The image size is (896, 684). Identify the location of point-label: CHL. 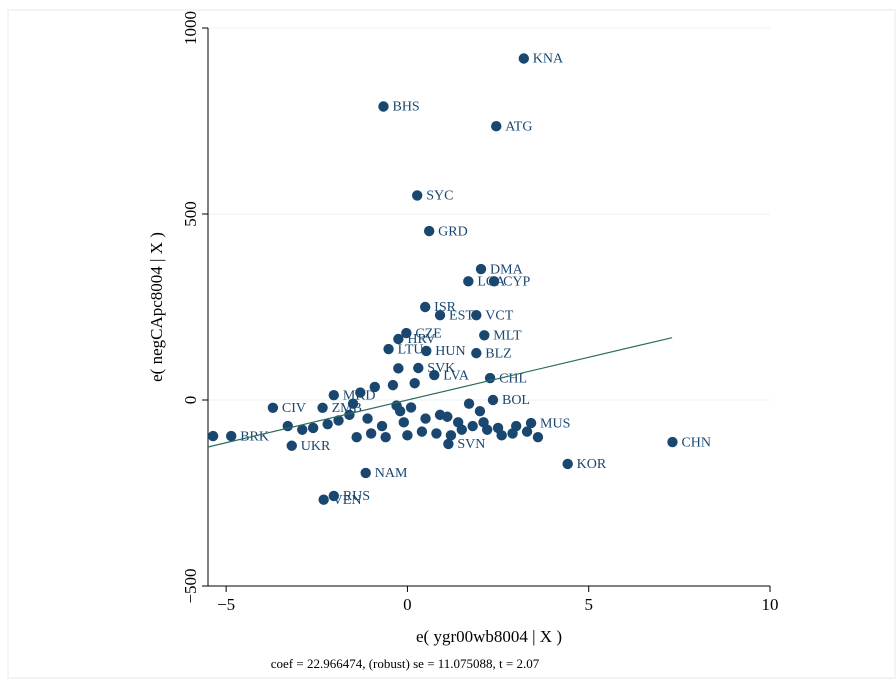
(513, 378).